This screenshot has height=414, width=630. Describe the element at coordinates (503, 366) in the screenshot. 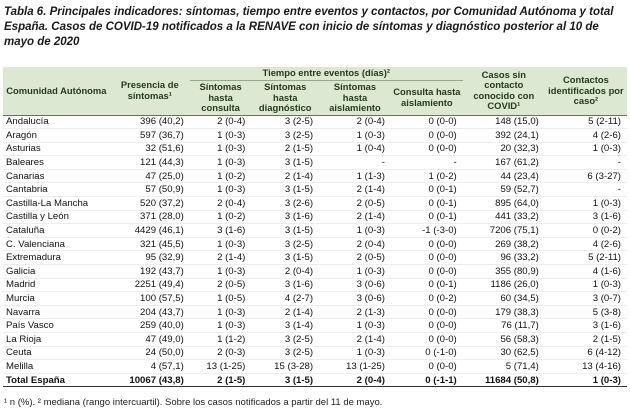

I see `cell: 5 (71,4)` at that location.